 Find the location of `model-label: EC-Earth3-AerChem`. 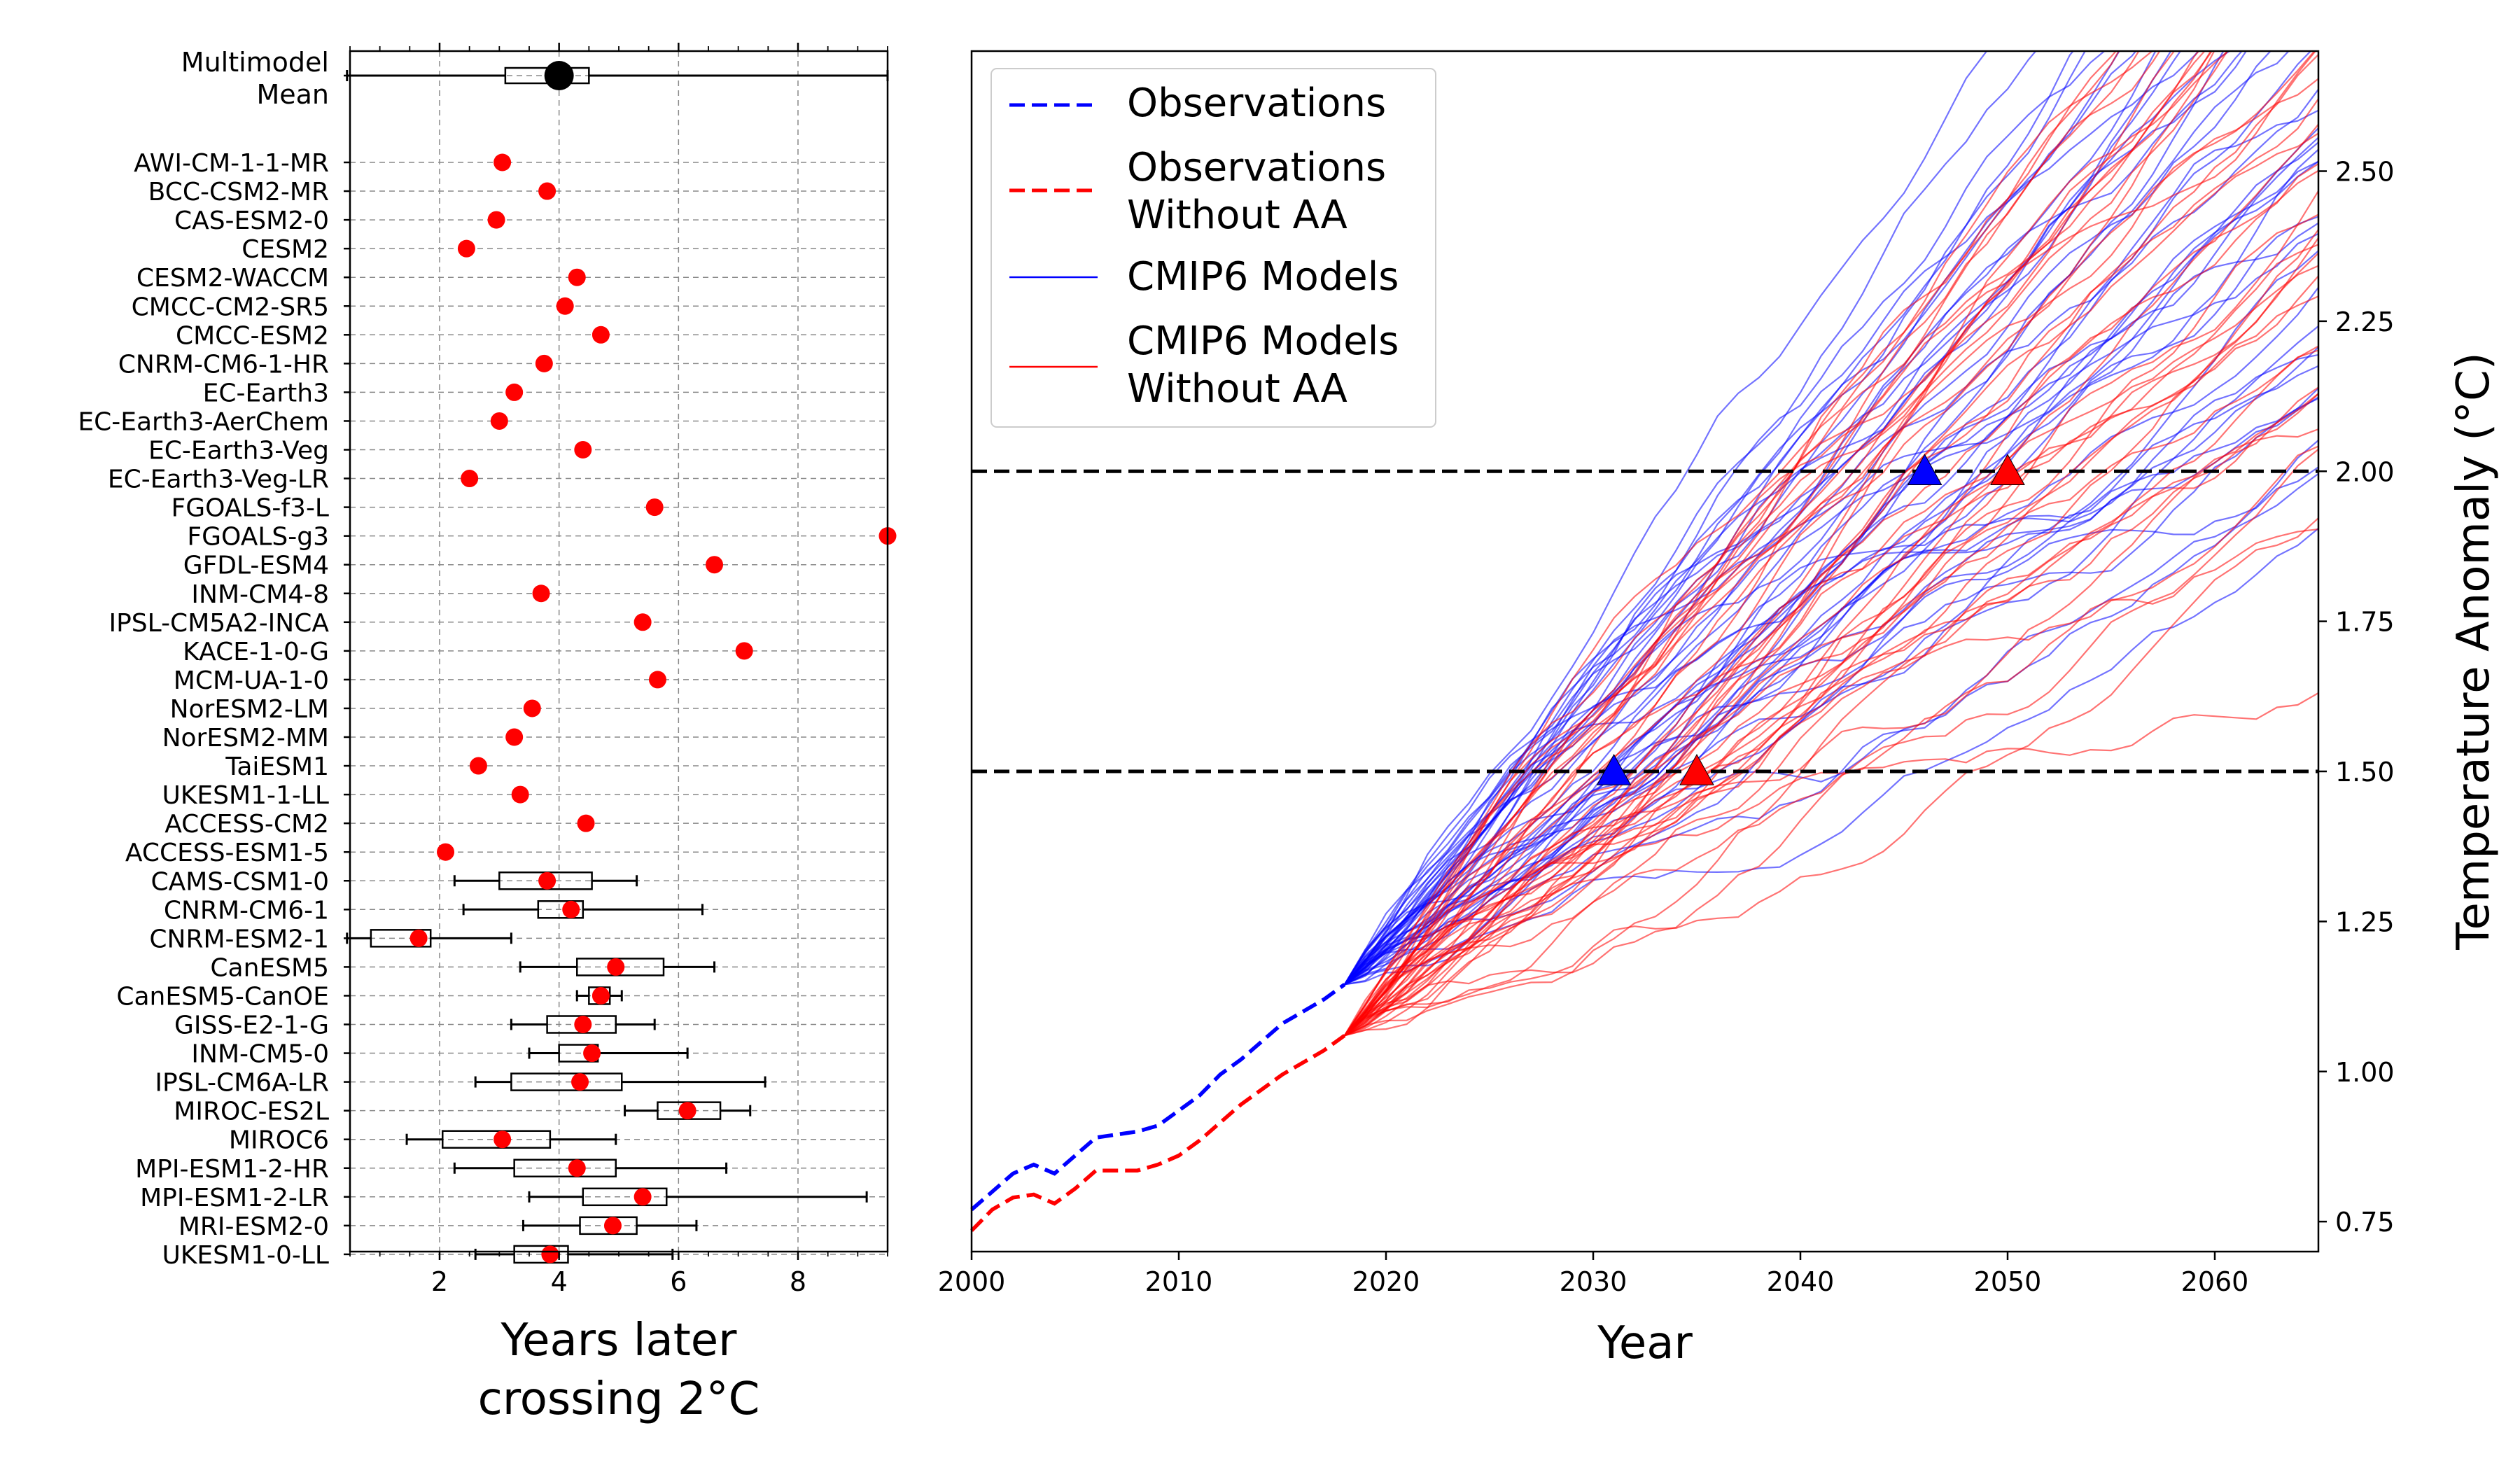

model-label: EC-Earth3-AerChem is located at coordinates (203, 421).